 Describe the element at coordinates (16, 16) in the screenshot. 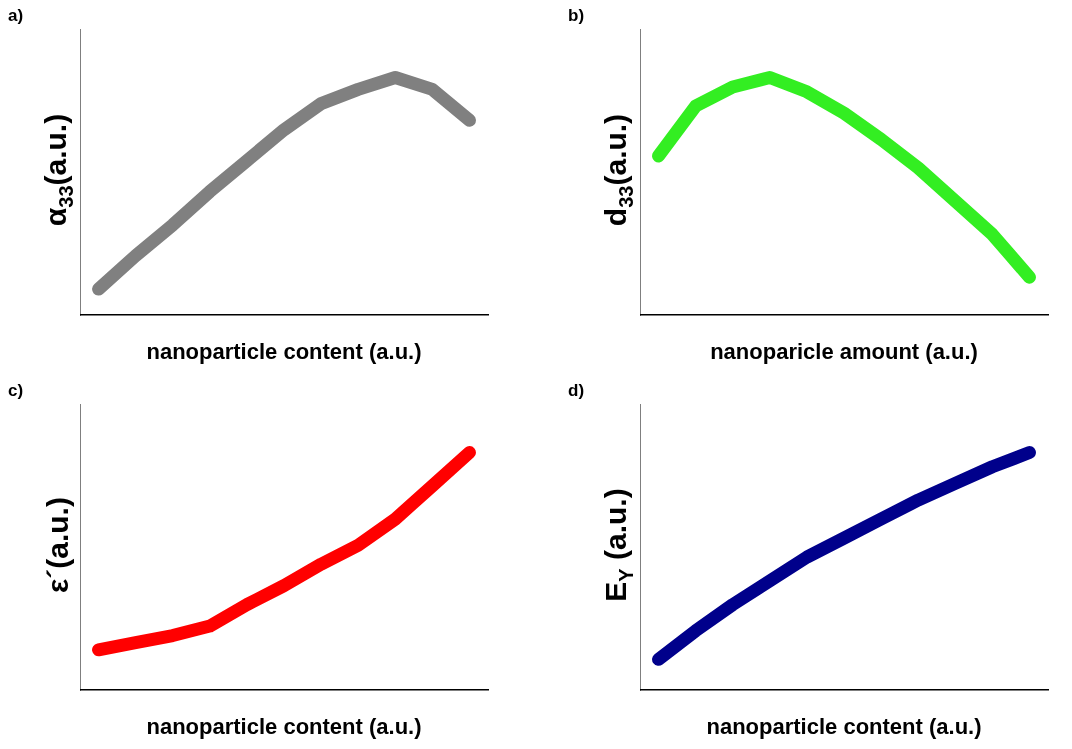

I see `chart-title: a)` at that location.